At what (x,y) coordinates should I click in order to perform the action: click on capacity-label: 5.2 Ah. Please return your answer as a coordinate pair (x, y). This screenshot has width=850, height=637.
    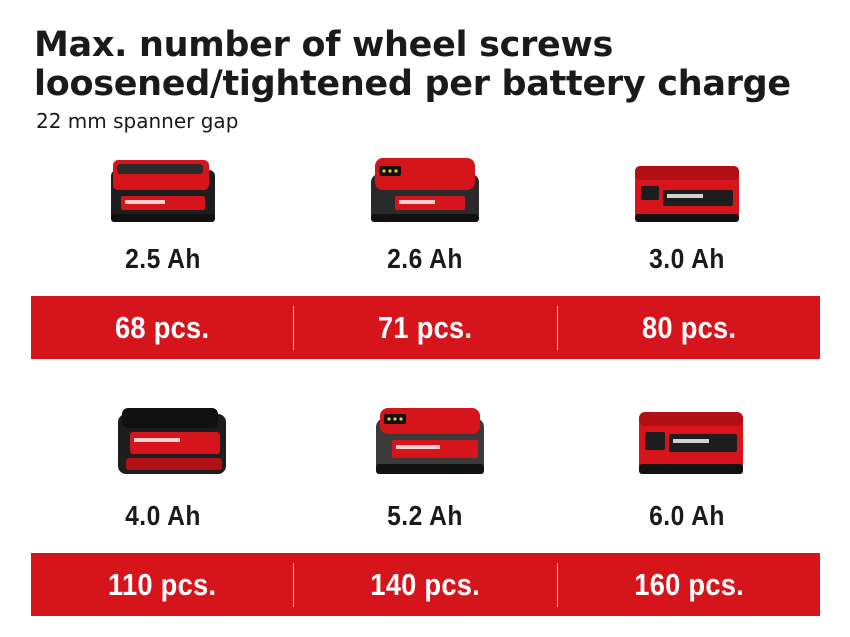
    Looking at the image, I should click on (425, 515).